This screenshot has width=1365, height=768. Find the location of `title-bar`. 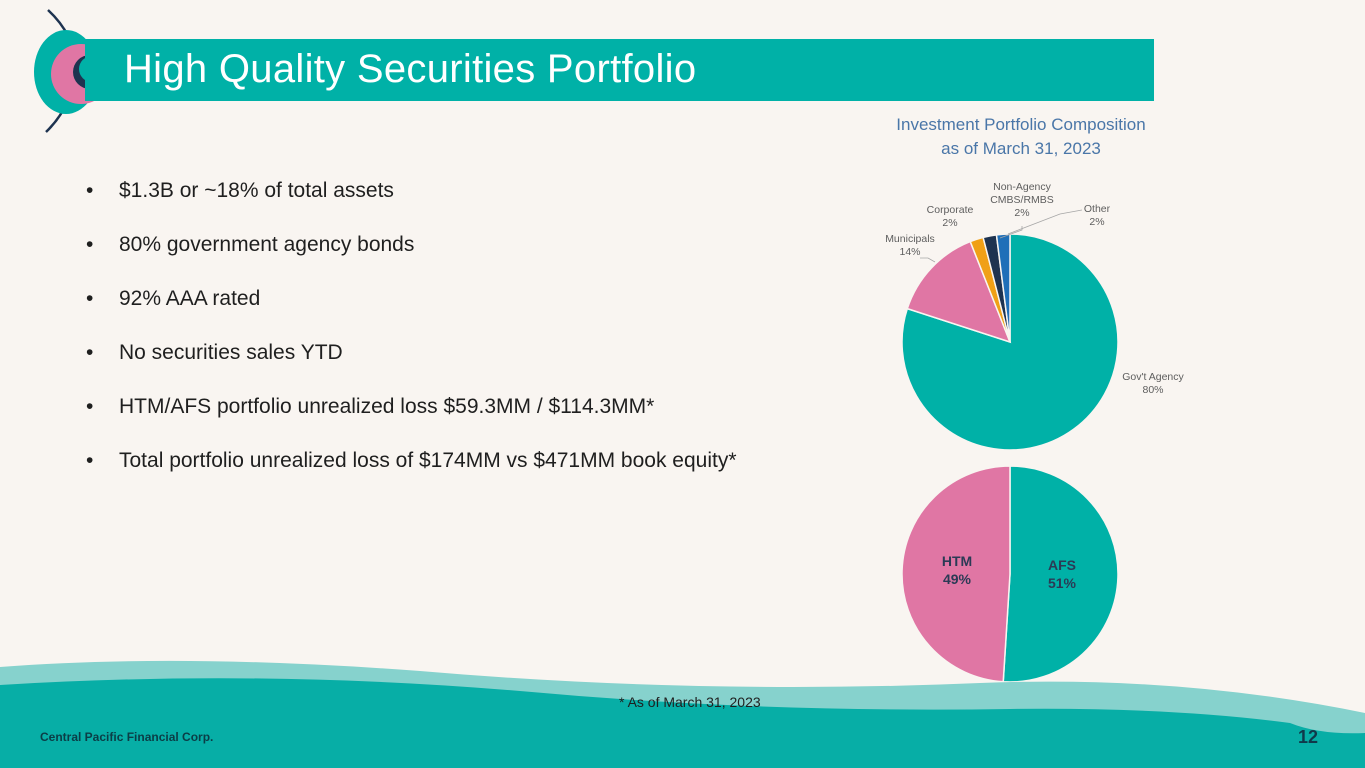

title-bar is located at coordinates (619, 70).